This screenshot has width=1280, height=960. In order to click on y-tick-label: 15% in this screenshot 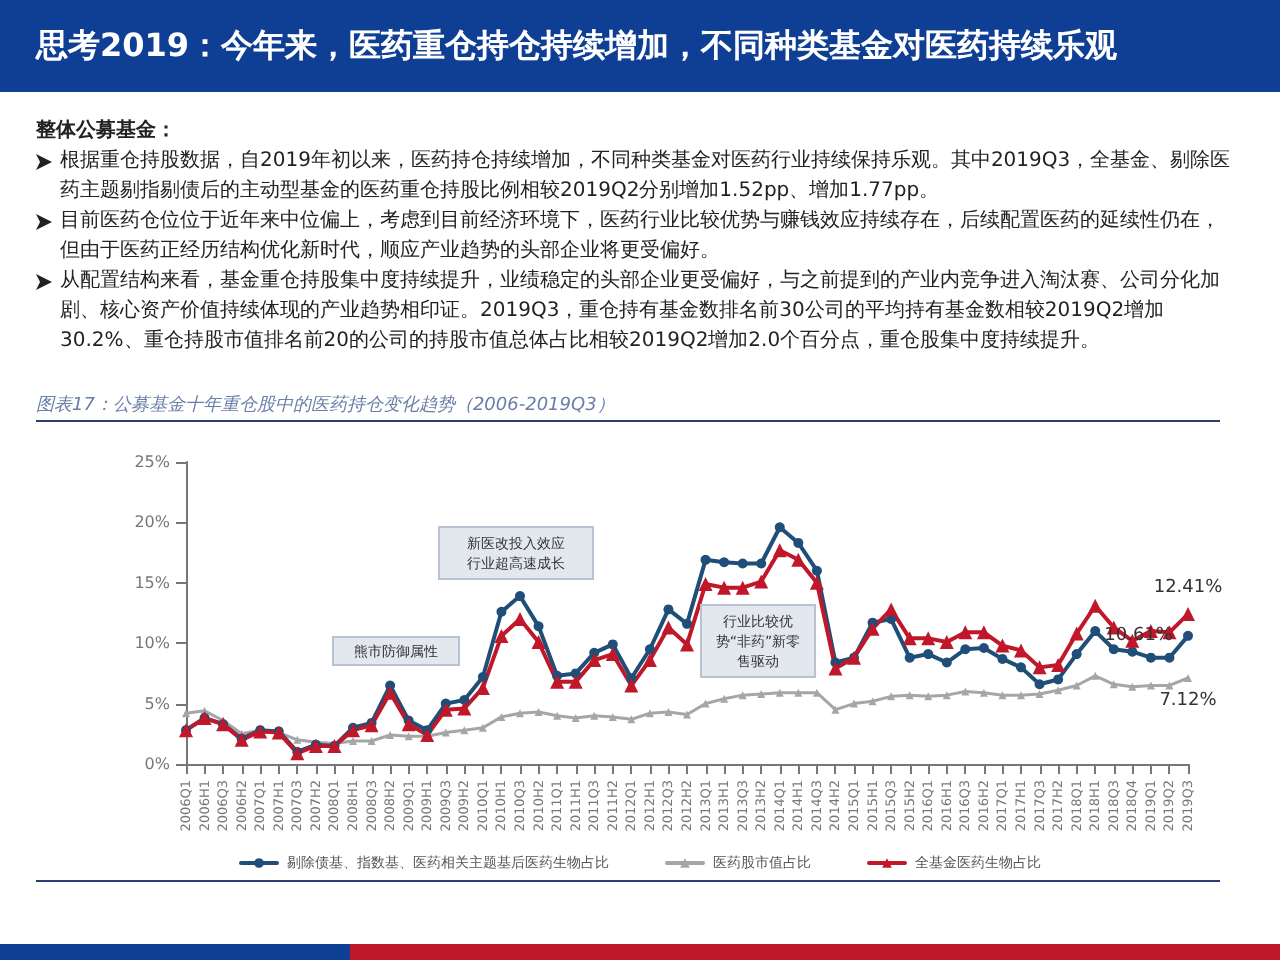, I will do `click(152, 582)`.